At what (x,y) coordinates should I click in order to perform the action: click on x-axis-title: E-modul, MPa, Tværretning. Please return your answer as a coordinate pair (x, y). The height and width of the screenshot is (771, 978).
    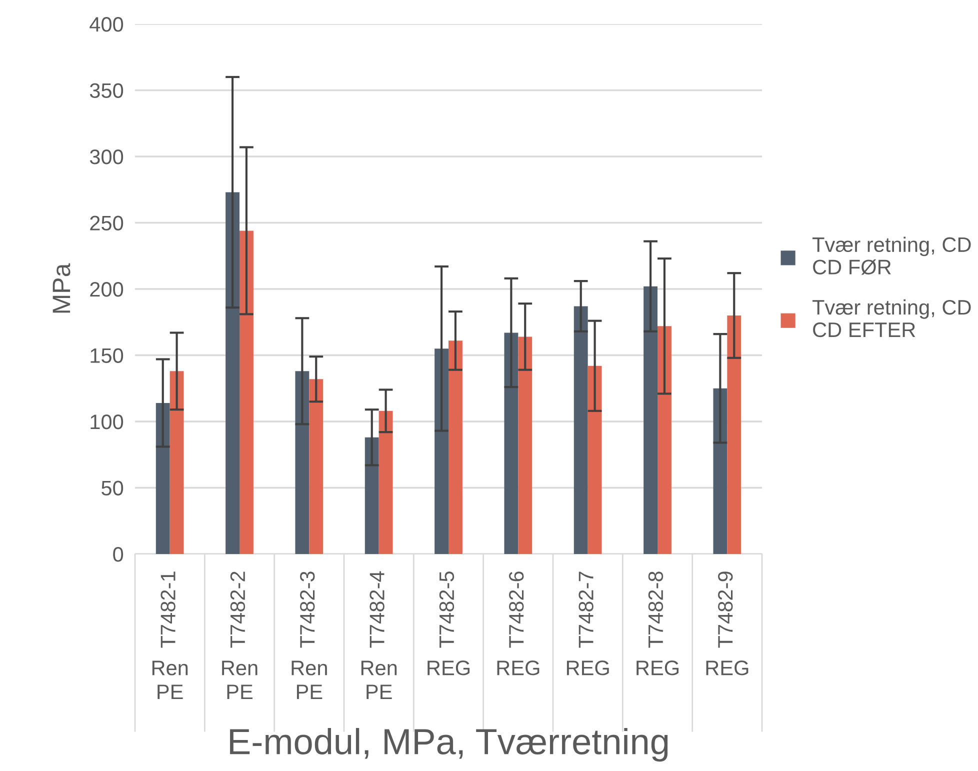
    Looking at the image, I should click on (449, 745).